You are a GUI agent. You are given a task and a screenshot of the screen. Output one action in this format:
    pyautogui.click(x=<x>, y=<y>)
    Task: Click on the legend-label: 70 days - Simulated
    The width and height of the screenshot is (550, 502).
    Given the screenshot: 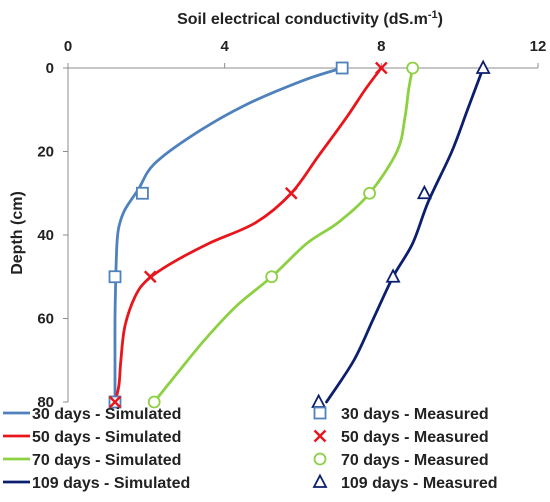 What is the action you would take?
    pyautogui.click(x=106, y=460)
    